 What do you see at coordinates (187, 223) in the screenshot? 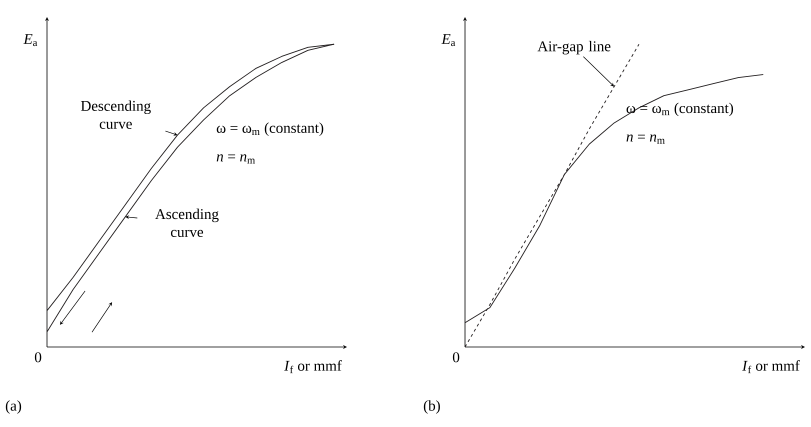
I see `legend-label: Ascending curve` at bounding box center [187, 223].